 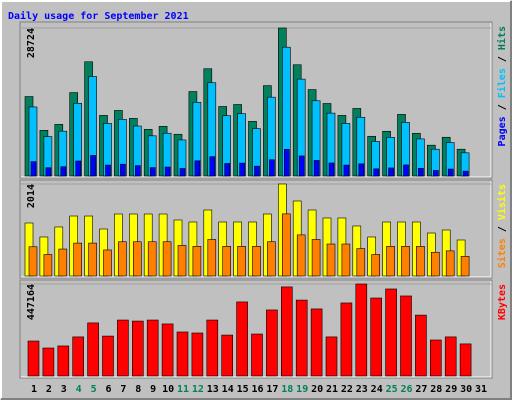 I want to click on x-tick-label: 10, so click(x=168, y=389).